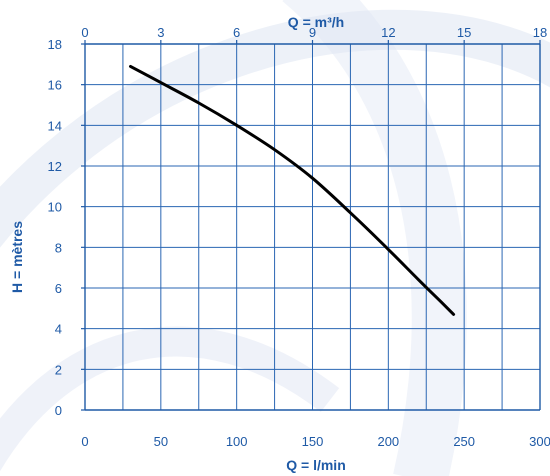  Describe the element at coordinates (58, 410) in the screenshot. I see `y-tick-label: 0` at that location.